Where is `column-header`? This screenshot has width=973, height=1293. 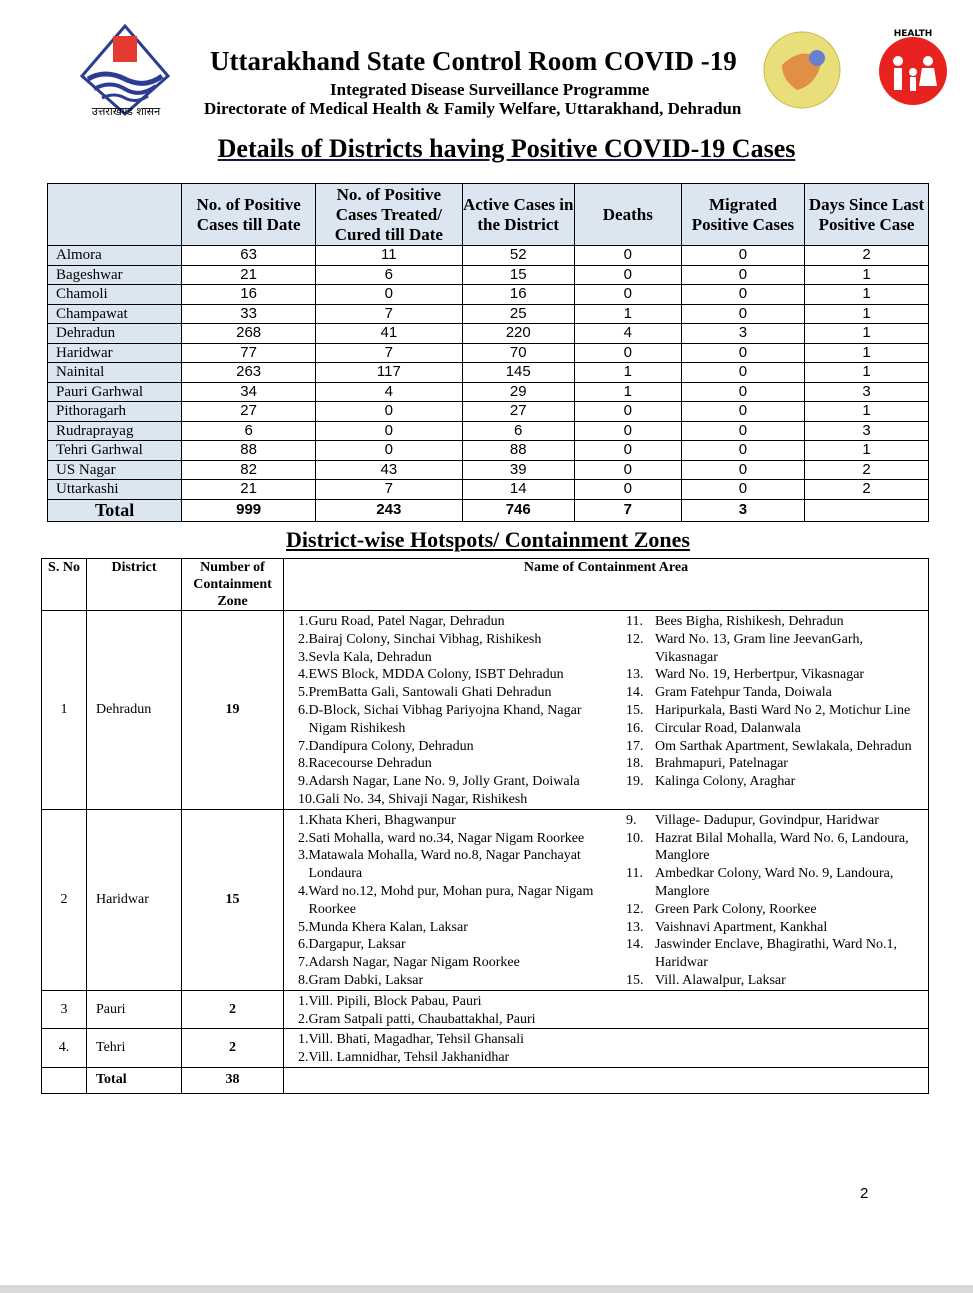 column-header is located at coordinates (114, 214).